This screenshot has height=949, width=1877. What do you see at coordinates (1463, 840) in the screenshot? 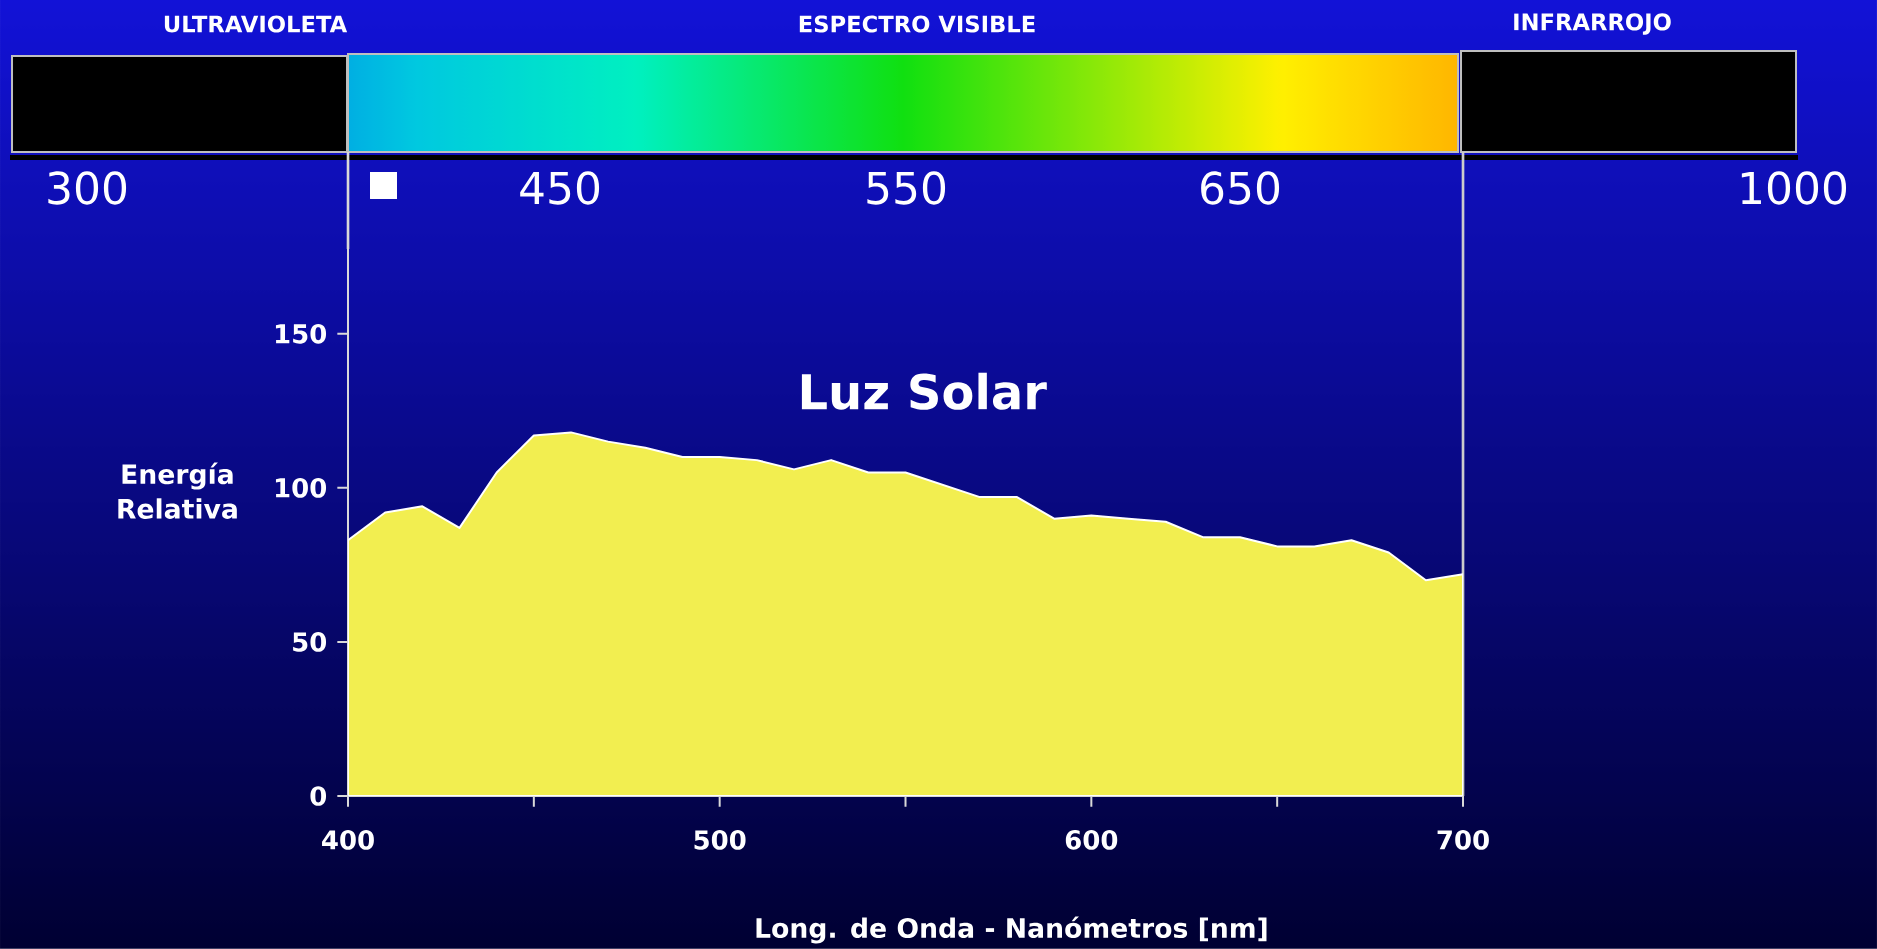
I see `x-tick-label: 700` at bounding box center [1463, 840].